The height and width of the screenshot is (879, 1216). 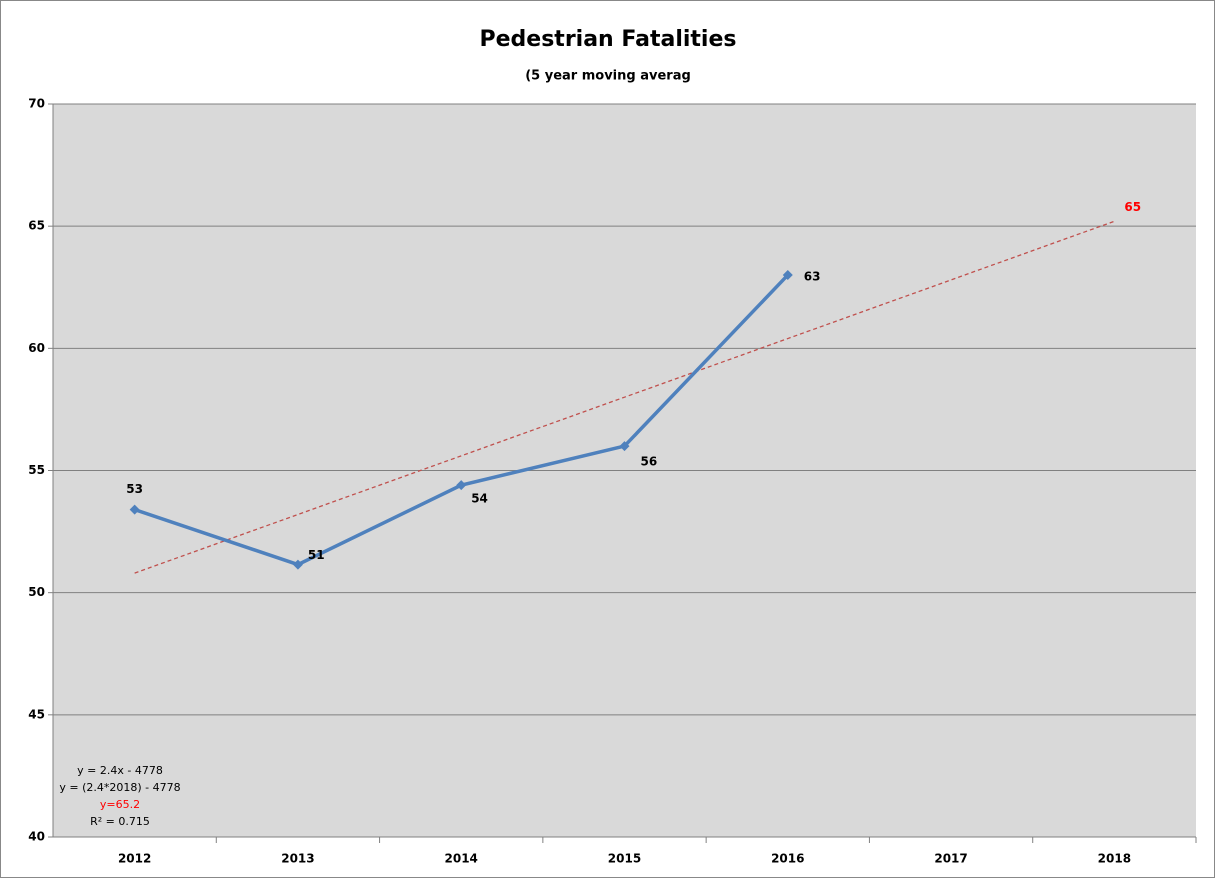 What do you see at coordinates (120, 821) in the screenshot?
I see `annotation: R² = 0.715` at bounding box center [120, 821].